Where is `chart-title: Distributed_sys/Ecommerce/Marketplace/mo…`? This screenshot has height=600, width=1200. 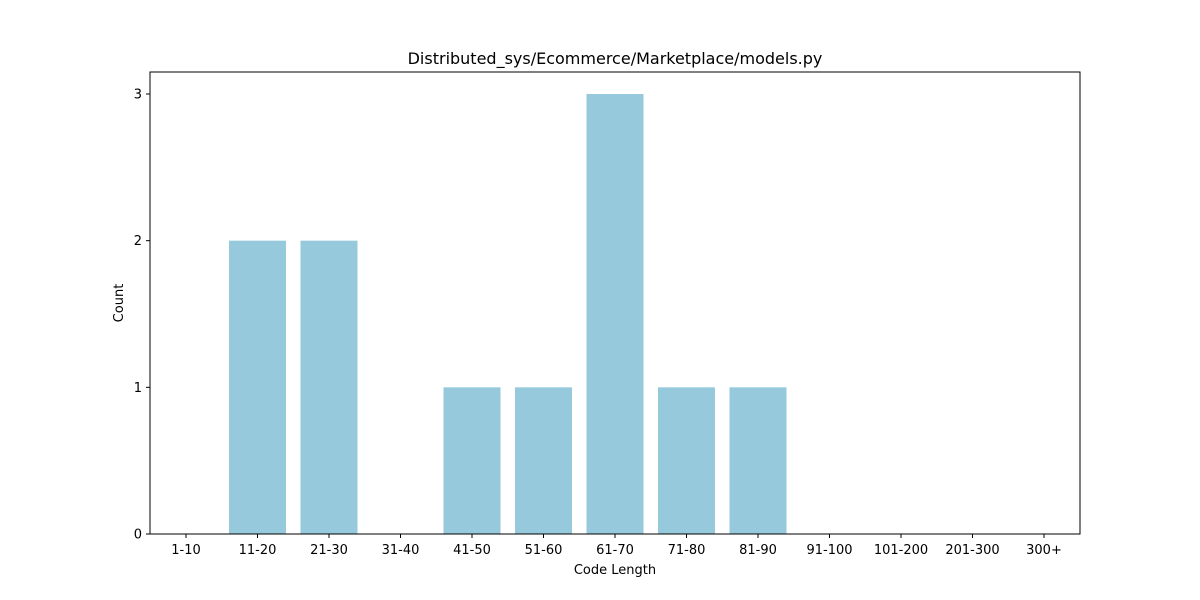
chart-title: Distributed_sys/Ecommerce/Marketplace/mo… is located at coordinates (615, 59).